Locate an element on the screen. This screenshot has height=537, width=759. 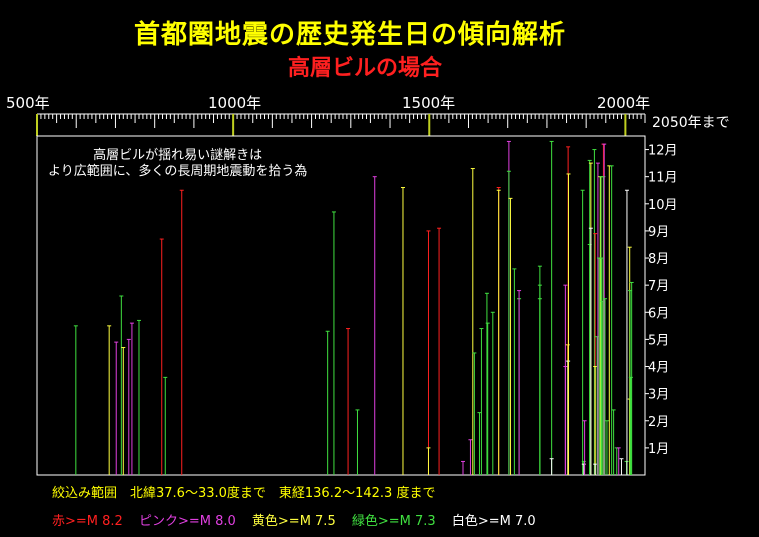
page-subtitle: 高層ビルの場合 is located at coordinates (364, 68).